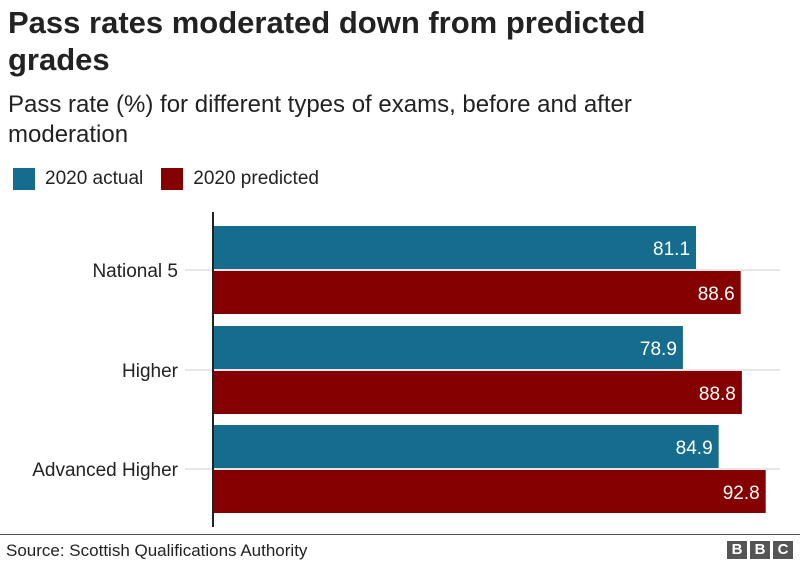 Image resolution: width=800 pixels, height=562 pixels. Describe the element at coordinates (658, 349) in the screenshot. I see `data-label: 78.9` at that location.